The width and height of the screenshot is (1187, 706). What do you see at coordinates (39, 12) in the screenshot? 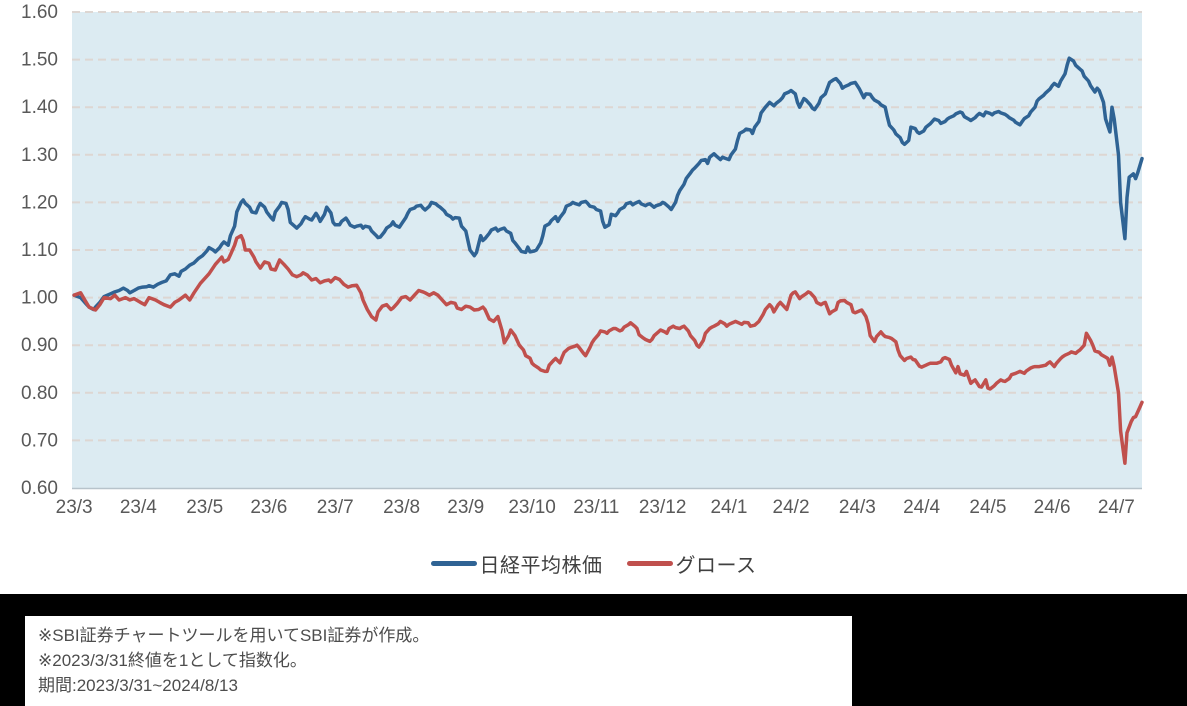
I see `y-axis-tick-label: 1.60` at bounding box center [39, 12].